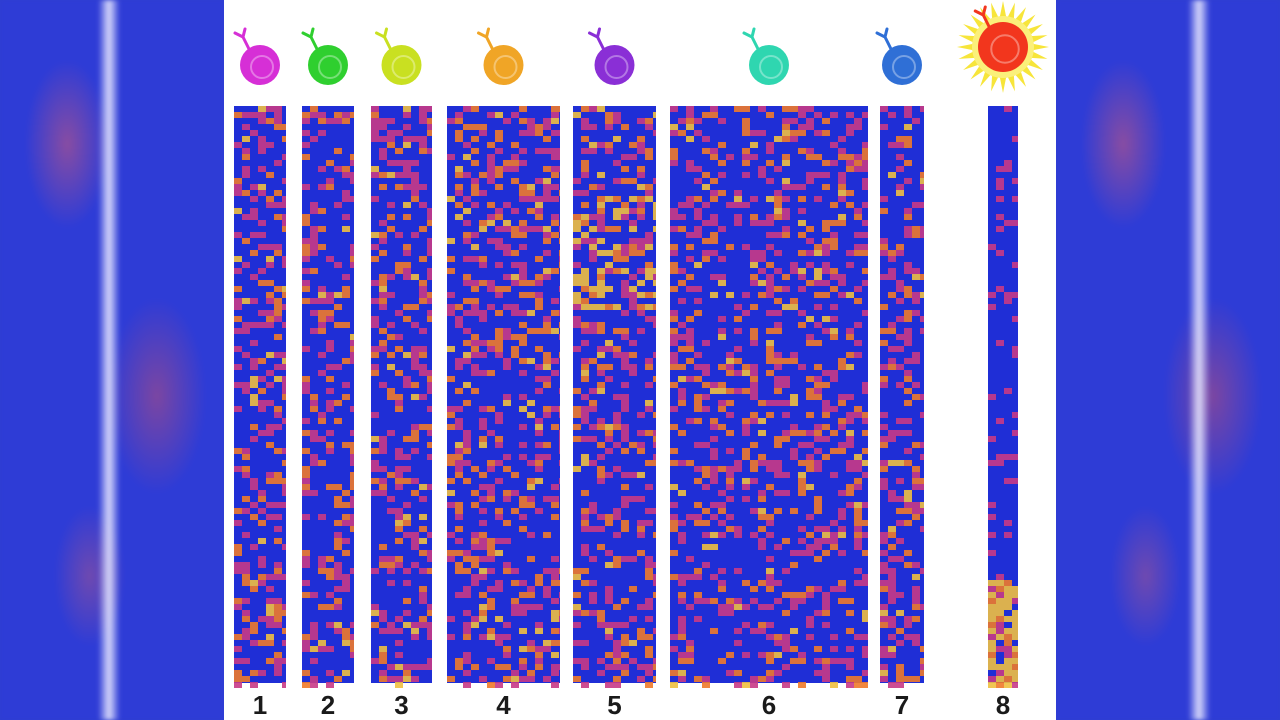 The width and height of the screenshot is (1280, 720). I want to click on column-label-2: 2, so click(328, 705).